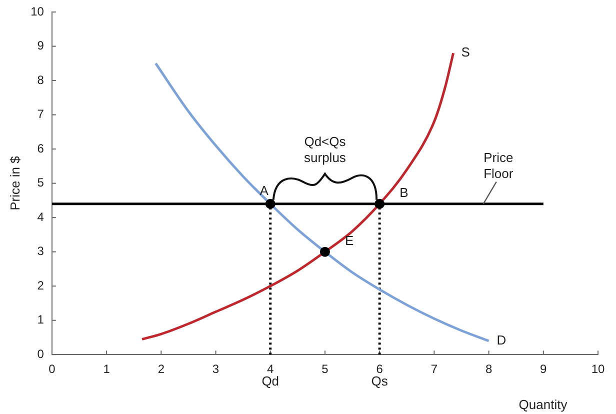 The width and height of the screenshot is (616, 414). Describe the element at coordinates (325, 141) in the screenshot. I see `annotation: Qd<Qs` at that location.